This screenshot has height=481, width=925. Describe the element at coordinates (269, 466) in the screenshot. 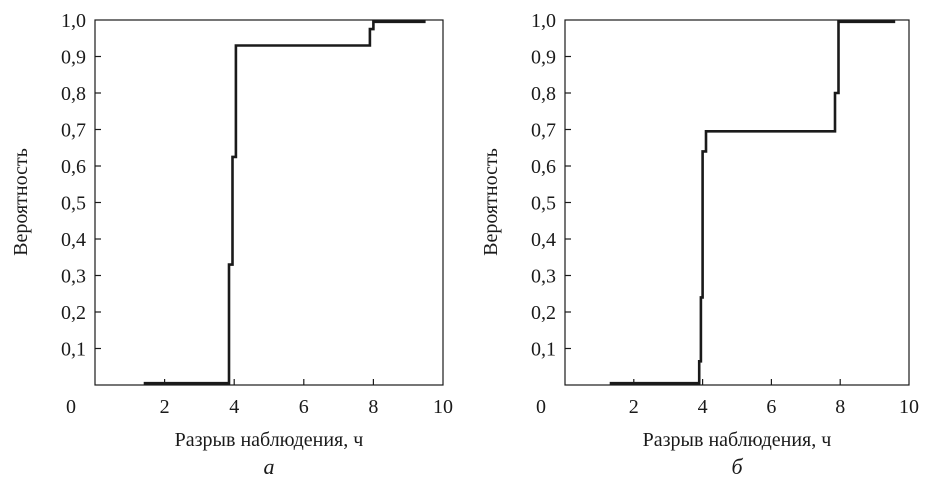

I see `panel-caption: а` at that location.